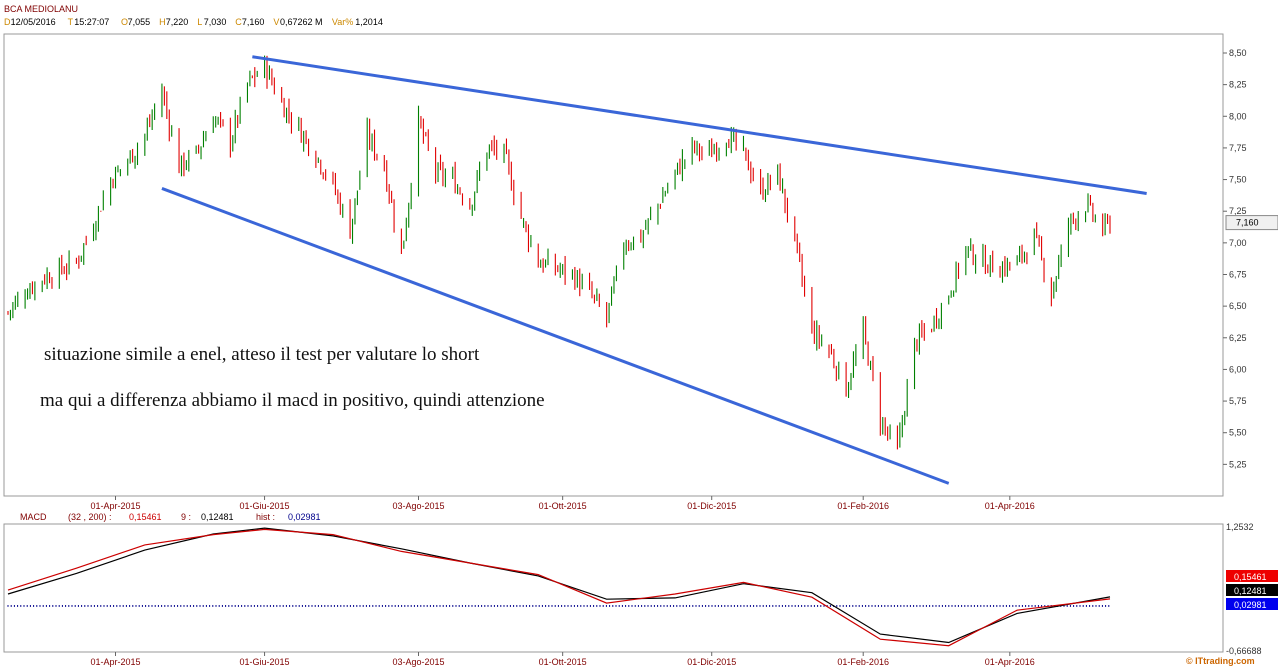 Image resolution: width=1278 pixels, height=668 pixels. What do you see at coordinates (139, 22) in the screenshot?
I see `readout-value-2: 7,055` at bounding box center [139, 22].